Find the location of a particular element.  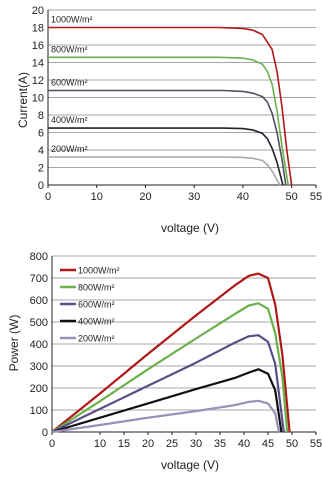

y-tick-label: 12 is located at coordinates (38, 81).